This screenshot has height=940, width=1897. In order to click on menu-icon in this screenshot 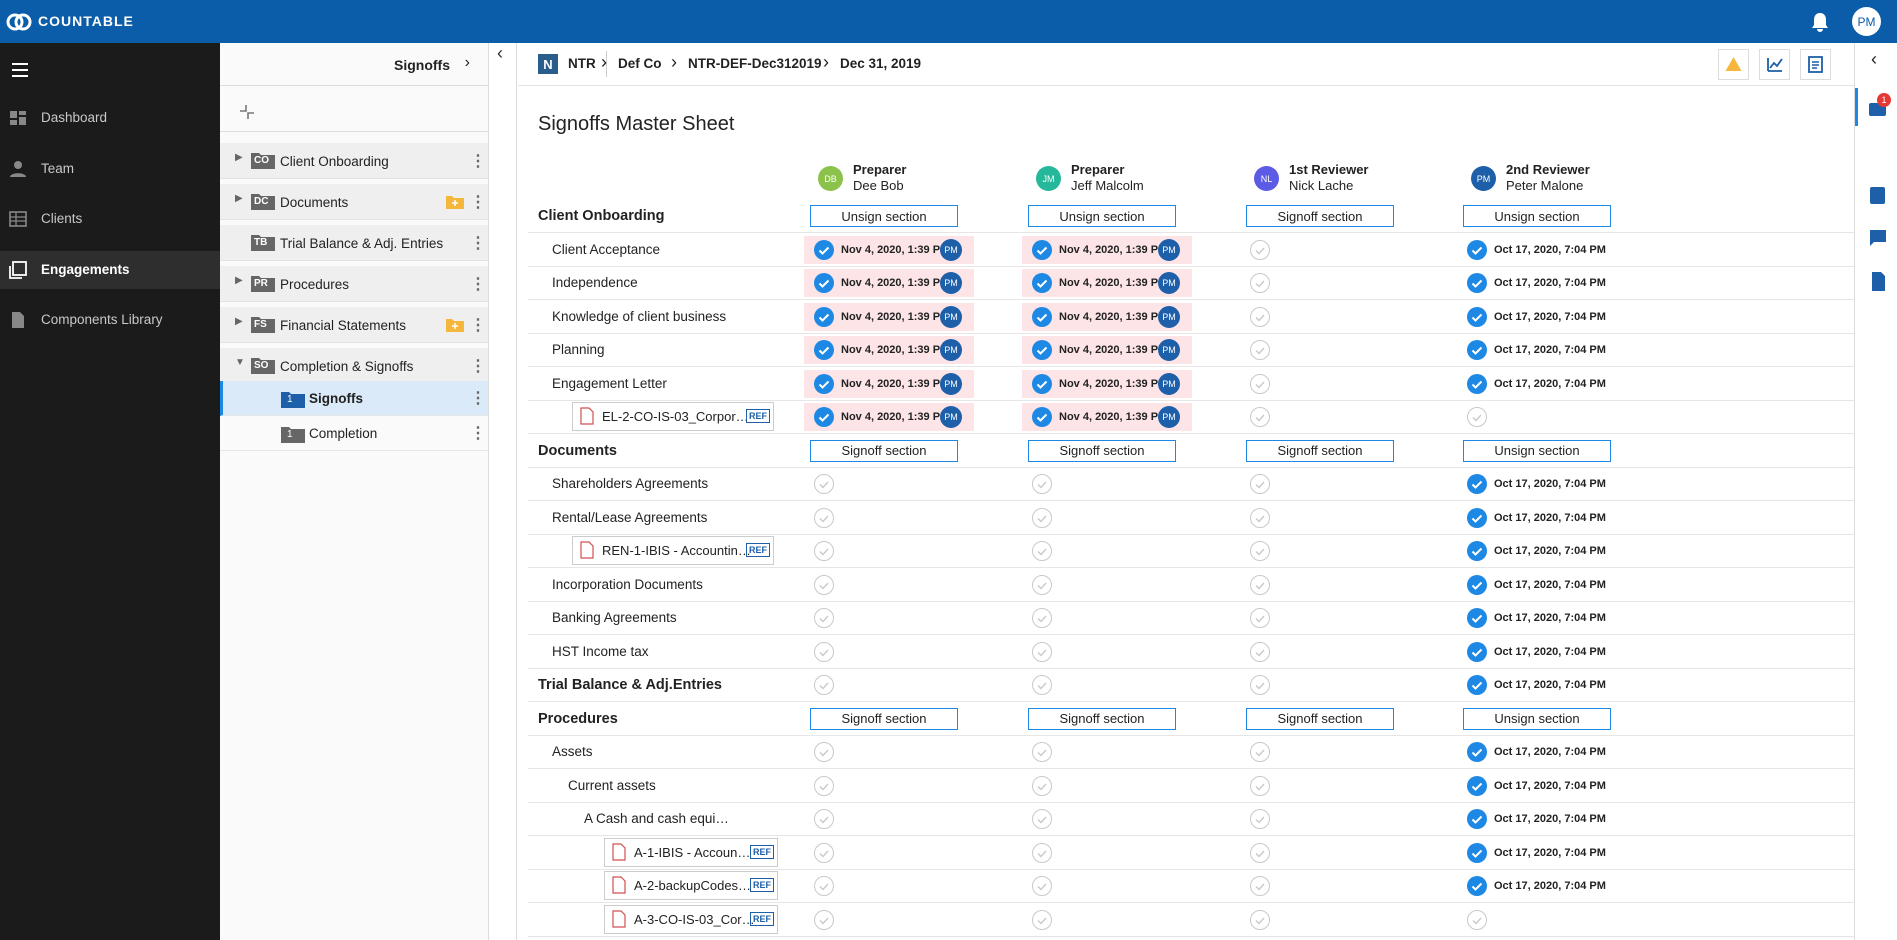, I will do `click(21, 70)`.